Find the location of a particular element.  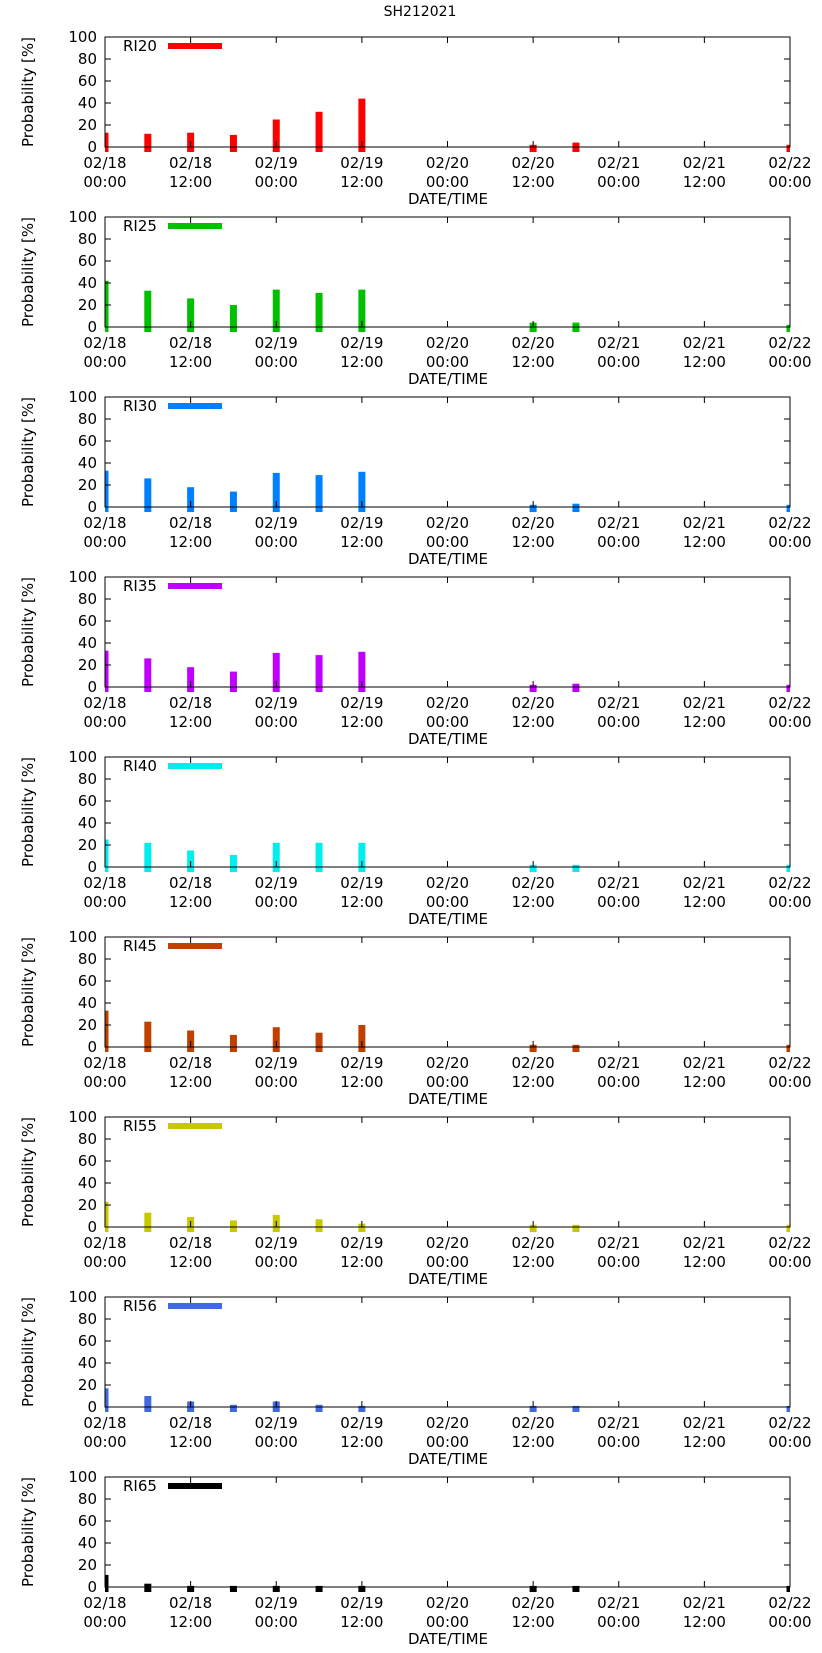

y-tick-label: 100 is located at coordinates (82, 397).